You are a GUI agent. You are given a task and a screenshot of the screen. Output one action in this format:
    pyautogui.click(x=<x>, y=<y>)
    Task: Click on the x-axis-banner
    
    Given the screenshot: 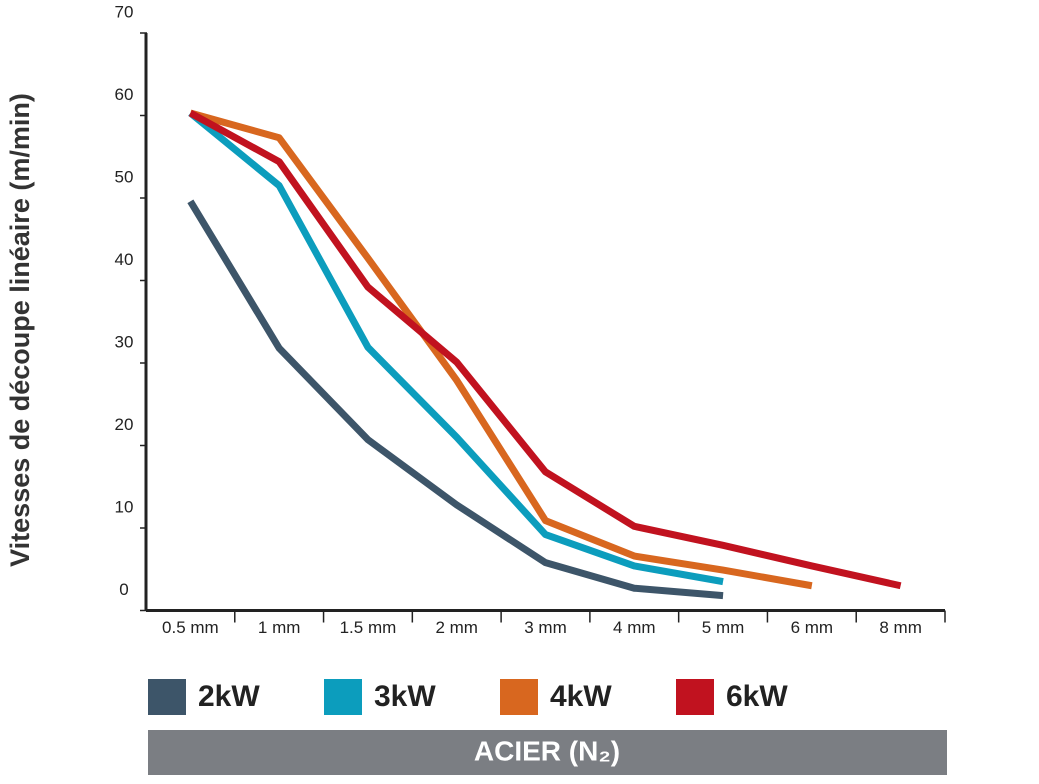 What is the action you would take?
    pyautogui.click(x=547, y=752)
    